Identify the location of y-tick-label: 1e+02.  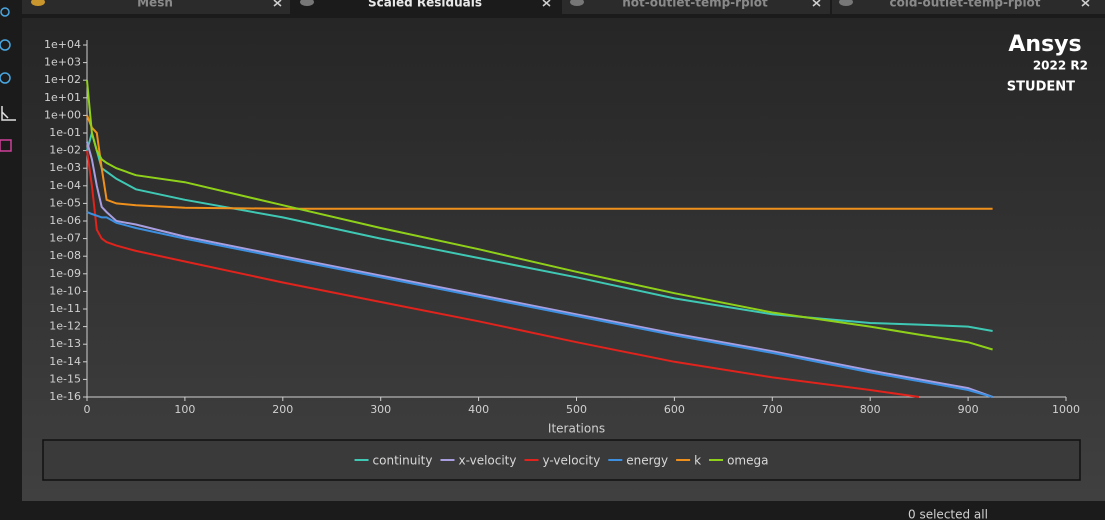
(62, 79).